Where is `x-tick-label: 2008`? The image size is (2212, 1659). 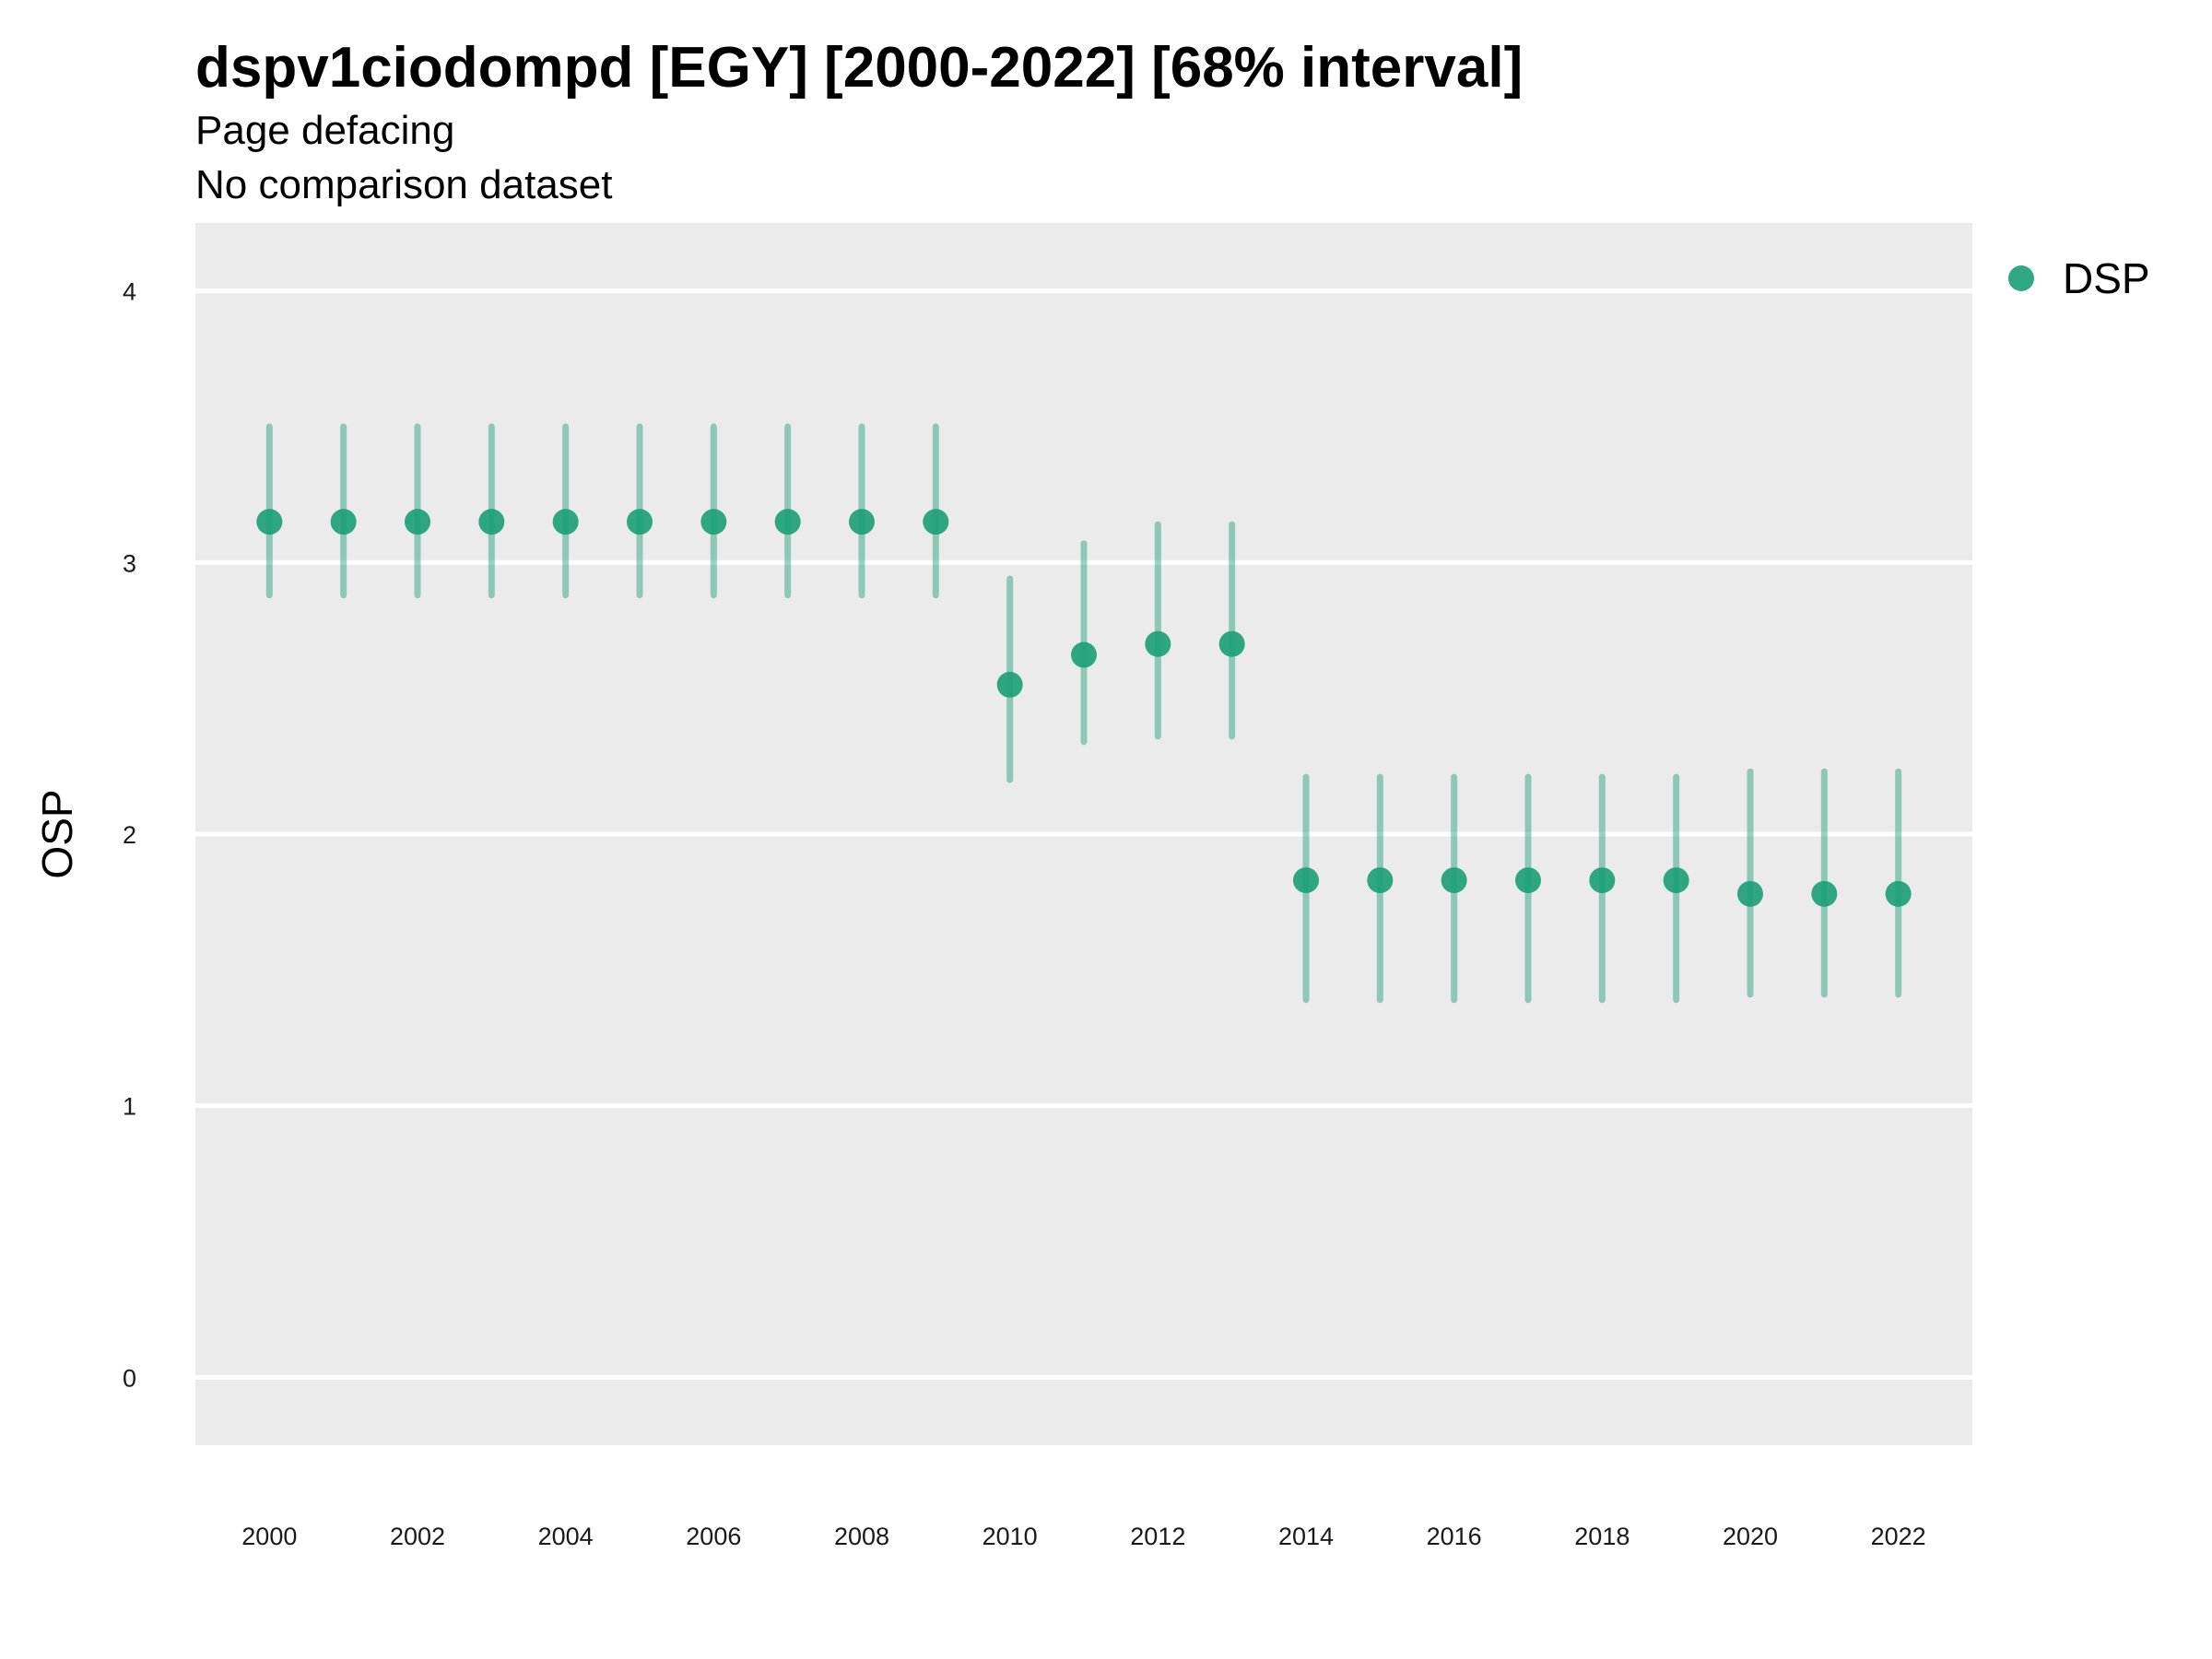
x-tick-label: 2008 is located at coordinates (861, 1536).